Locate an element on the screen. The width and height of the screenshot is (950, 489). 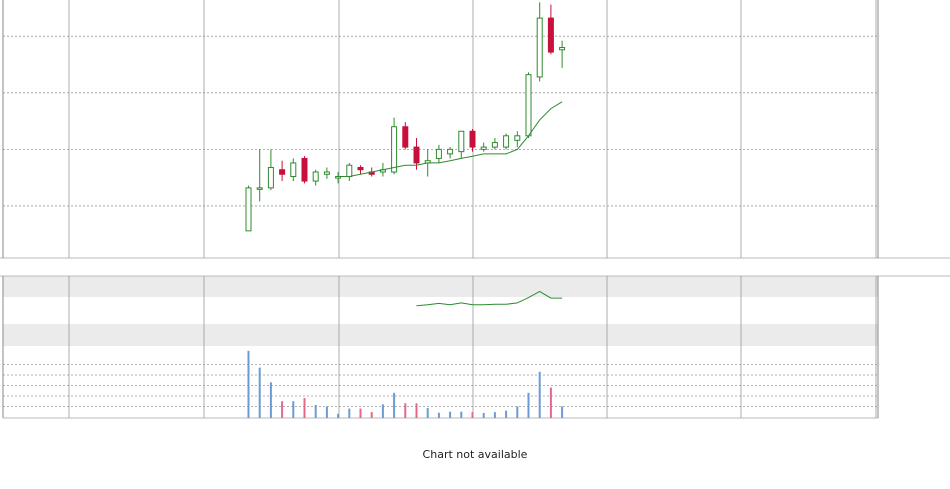
oscillator-panel is located at coordinates (489, 298).